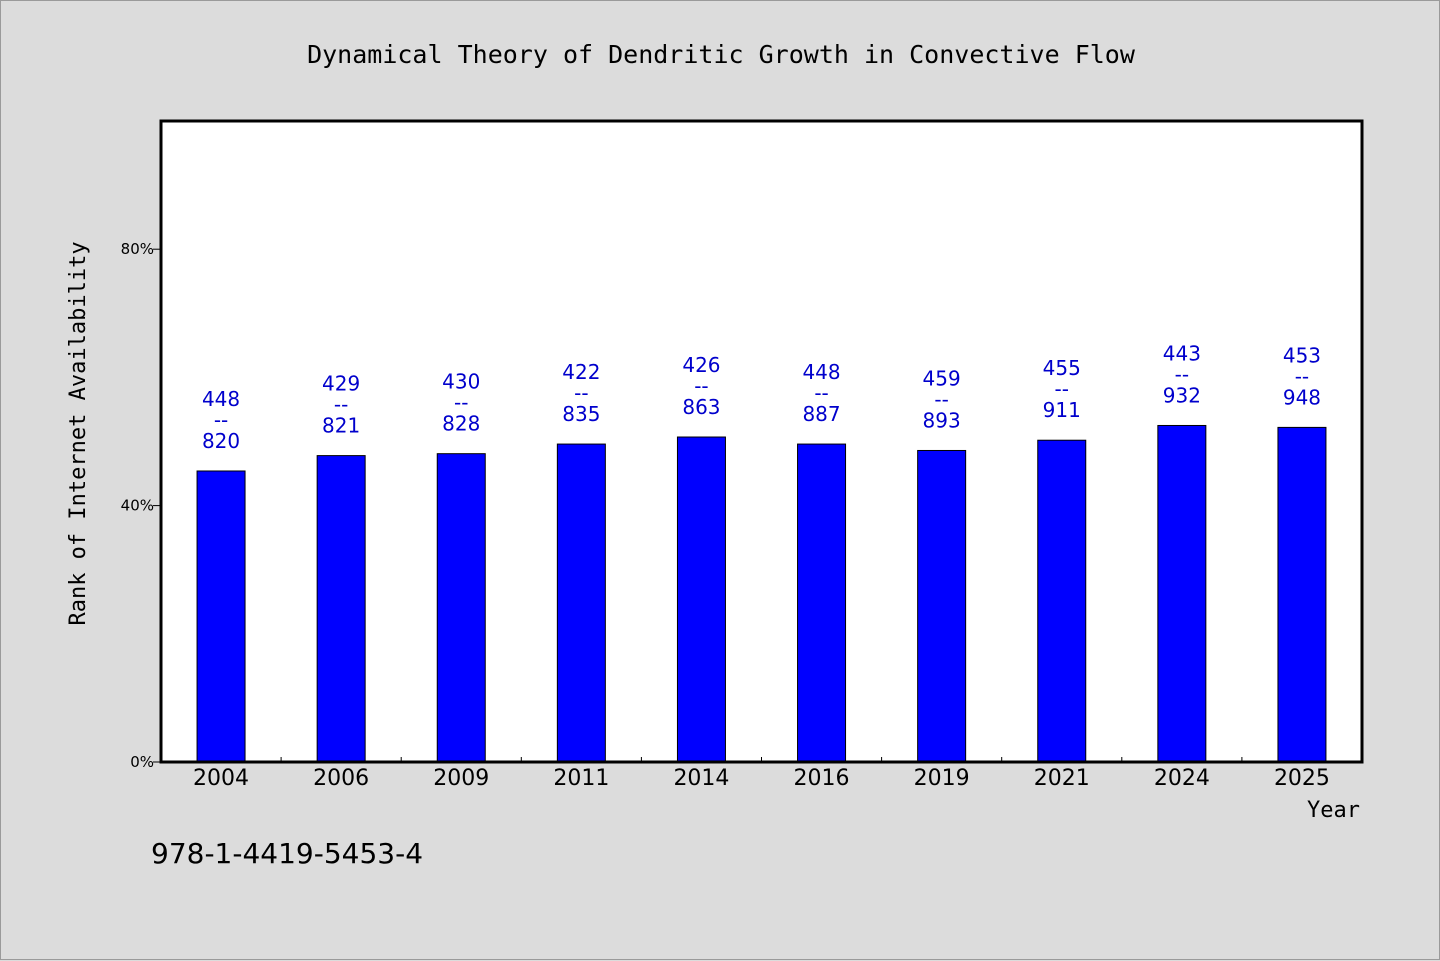 This screenshot has height=961, width=1440. I want to click on data-label-2024-0: 443, so click(1182, 353).